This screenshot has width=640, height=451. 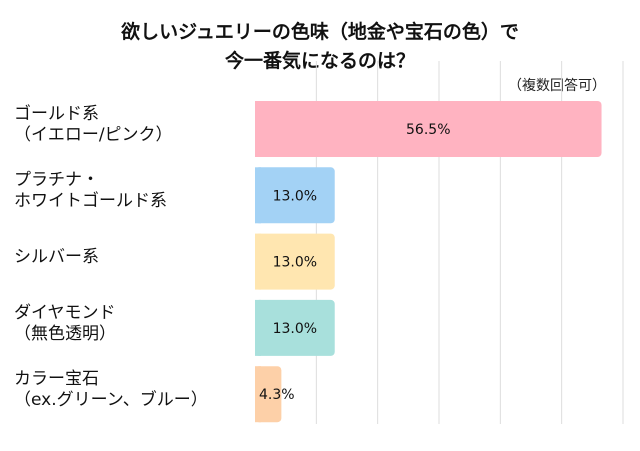 What do you see at coordinates (557, 86) in the screenshot?
I see `chart-note: （複数回答可）` at bounding box center [557, 86].